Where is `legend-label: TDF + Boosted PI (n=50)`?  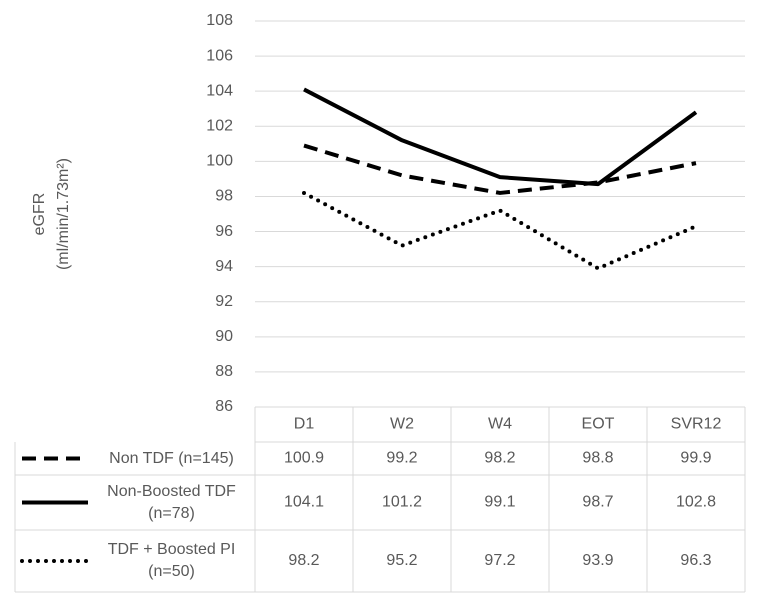
legend-label: TDF + Boosted PI (n=50) is located at coordinates (171, 560).